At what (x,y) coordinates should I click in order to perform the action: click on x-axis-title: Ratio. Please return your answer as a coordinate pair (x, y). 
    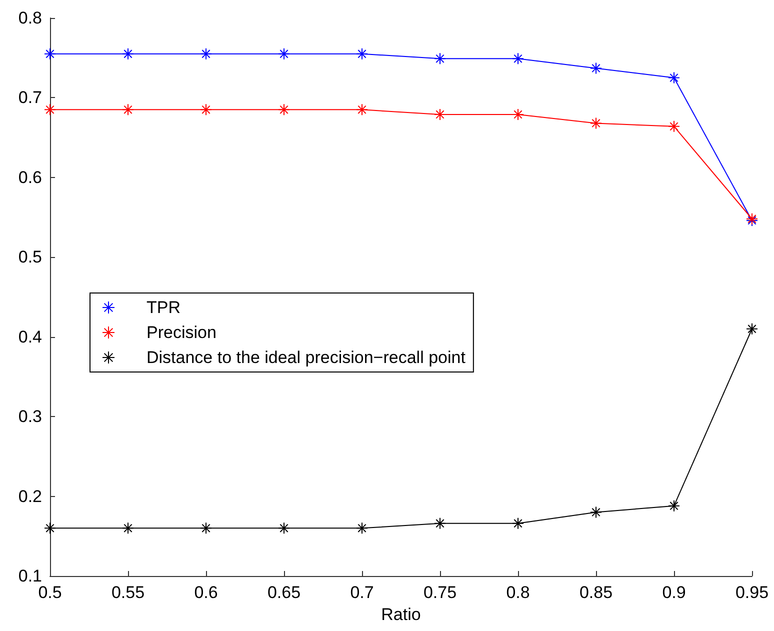
    Looking at the image, I should click on (401, 614).